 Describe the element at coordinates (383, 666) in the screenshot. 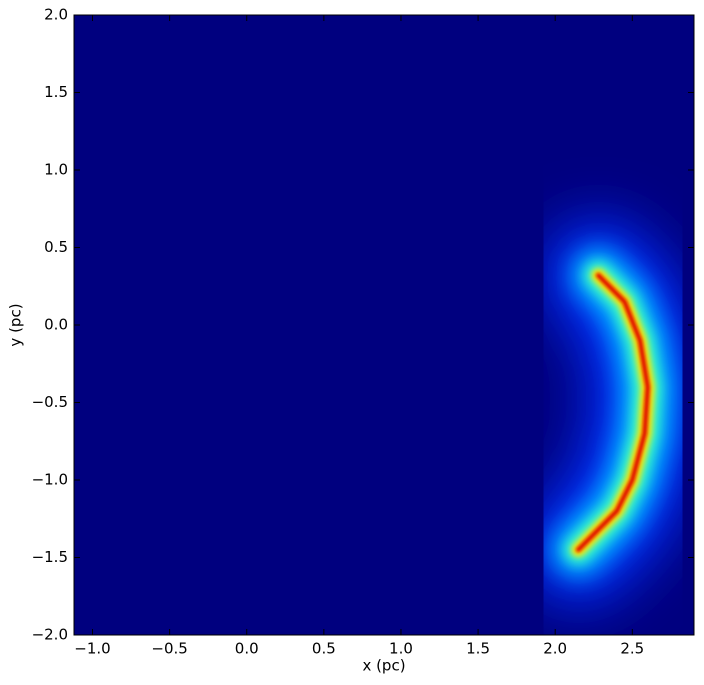

I see `x-axis-label: x (pc)` at that location.